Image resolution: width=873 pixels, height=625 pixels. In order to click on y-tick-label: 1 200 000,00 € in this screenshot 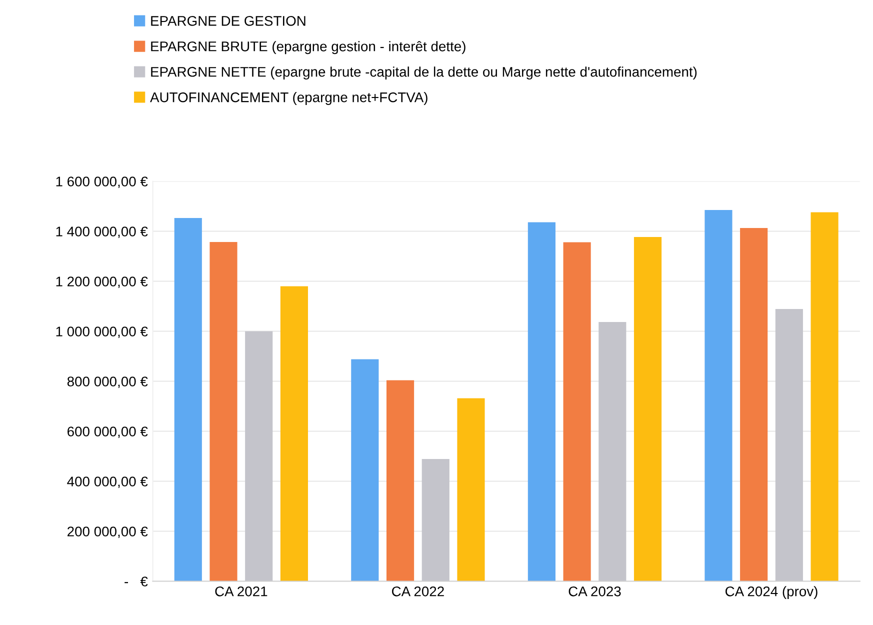, I will do `click(102, 282)`.